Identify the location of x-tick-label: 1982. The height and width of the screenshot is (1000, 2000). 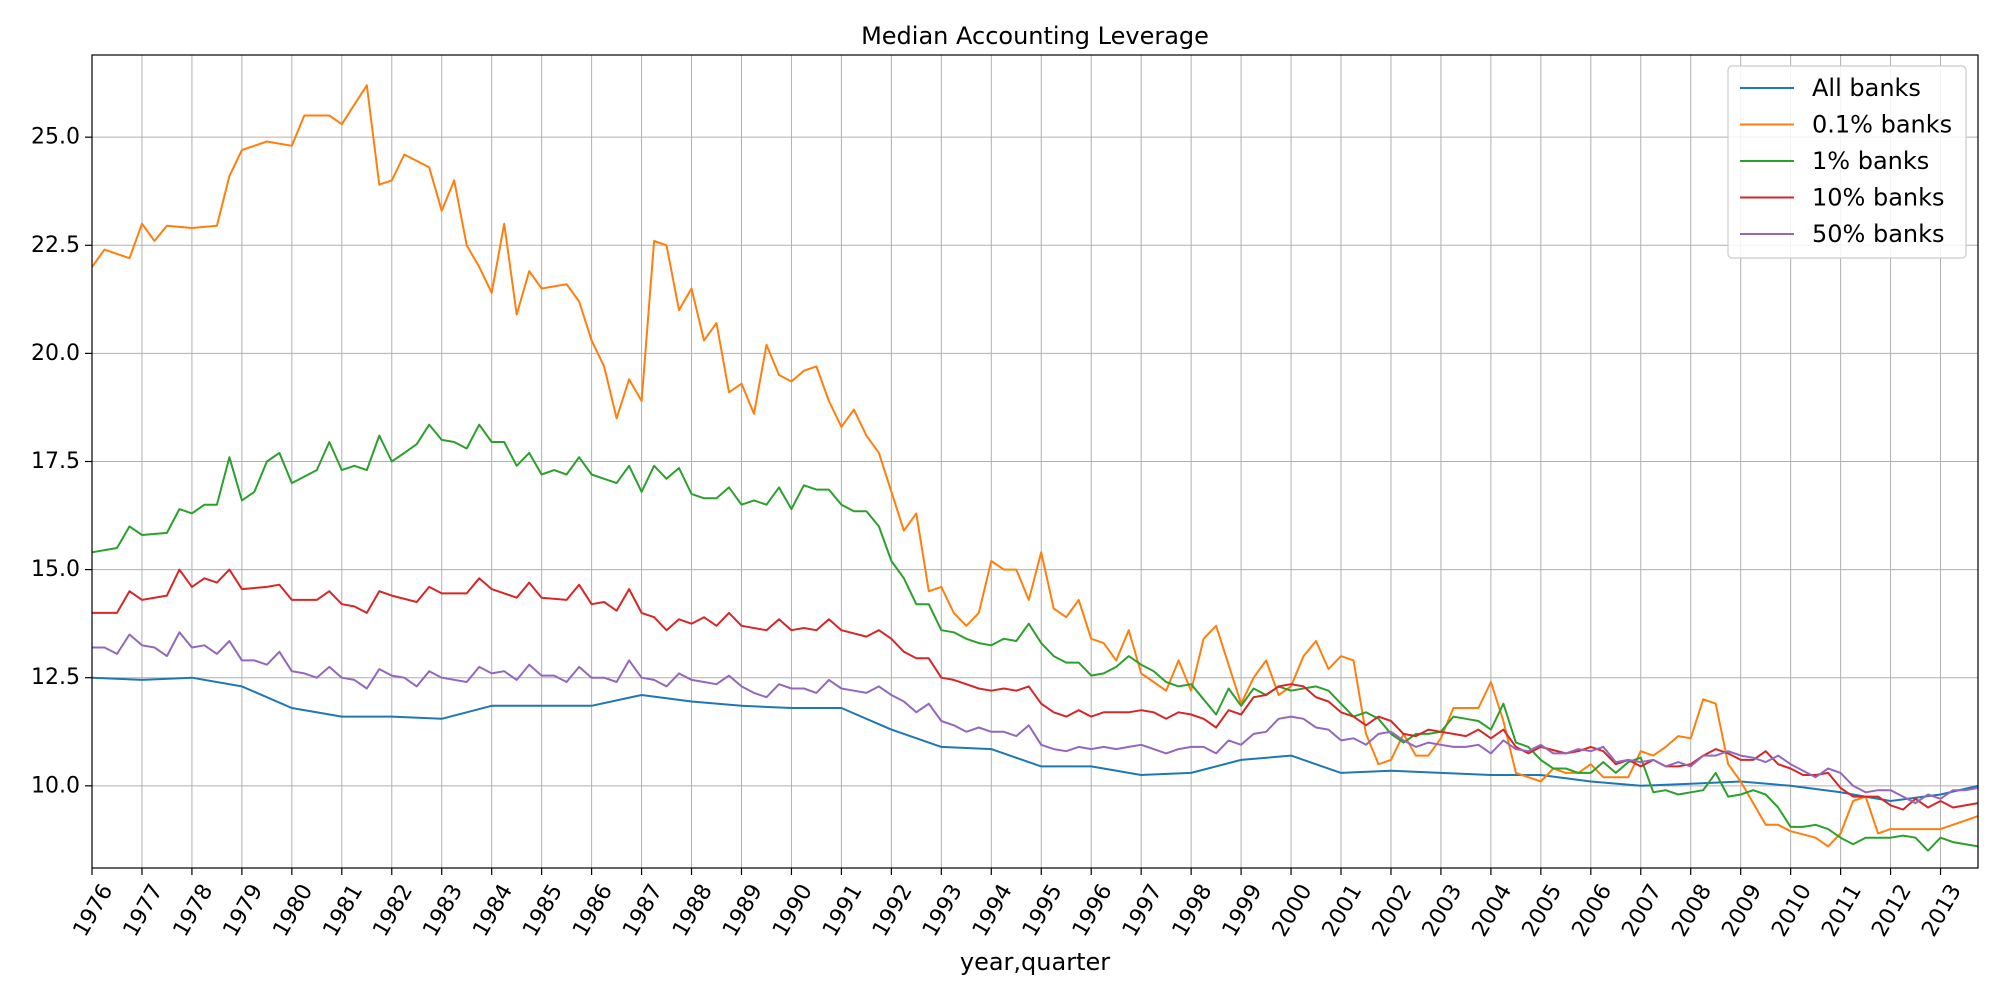
(393, 910).